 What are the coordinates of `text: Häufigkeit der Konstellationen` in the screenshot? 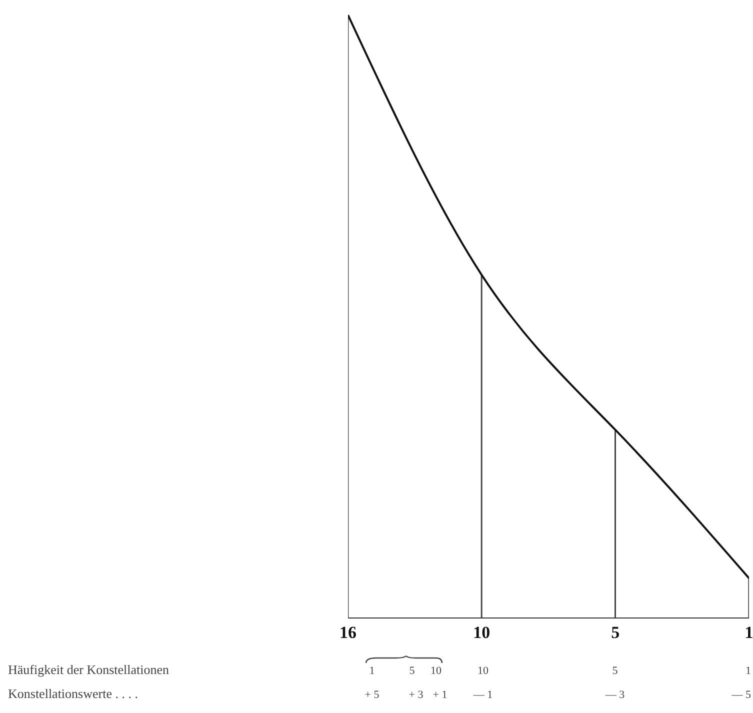 It's located at (89, 669).